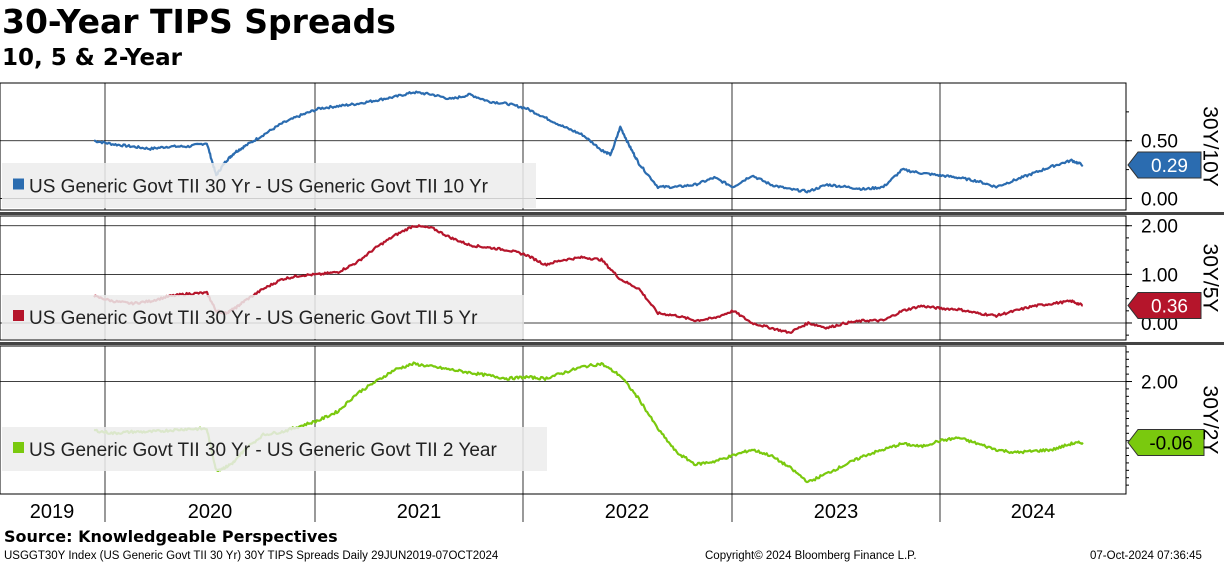  What do you see at coordinates (419, 512) in the screenshot?
I see `x-tick-label: 2021` at bounding box center [419, 512].